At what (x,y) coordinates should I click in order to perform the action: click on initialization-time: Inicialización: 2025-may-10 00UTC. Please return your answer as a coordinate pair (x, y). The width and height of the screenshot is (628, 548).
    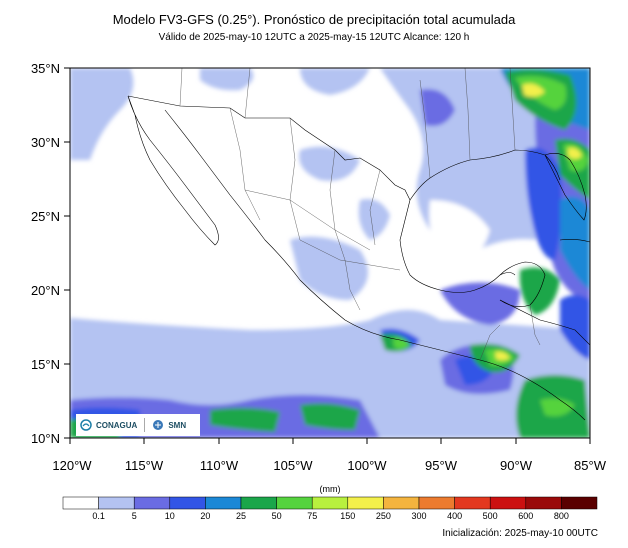
    Looking at the image, I should click on (520, 533).